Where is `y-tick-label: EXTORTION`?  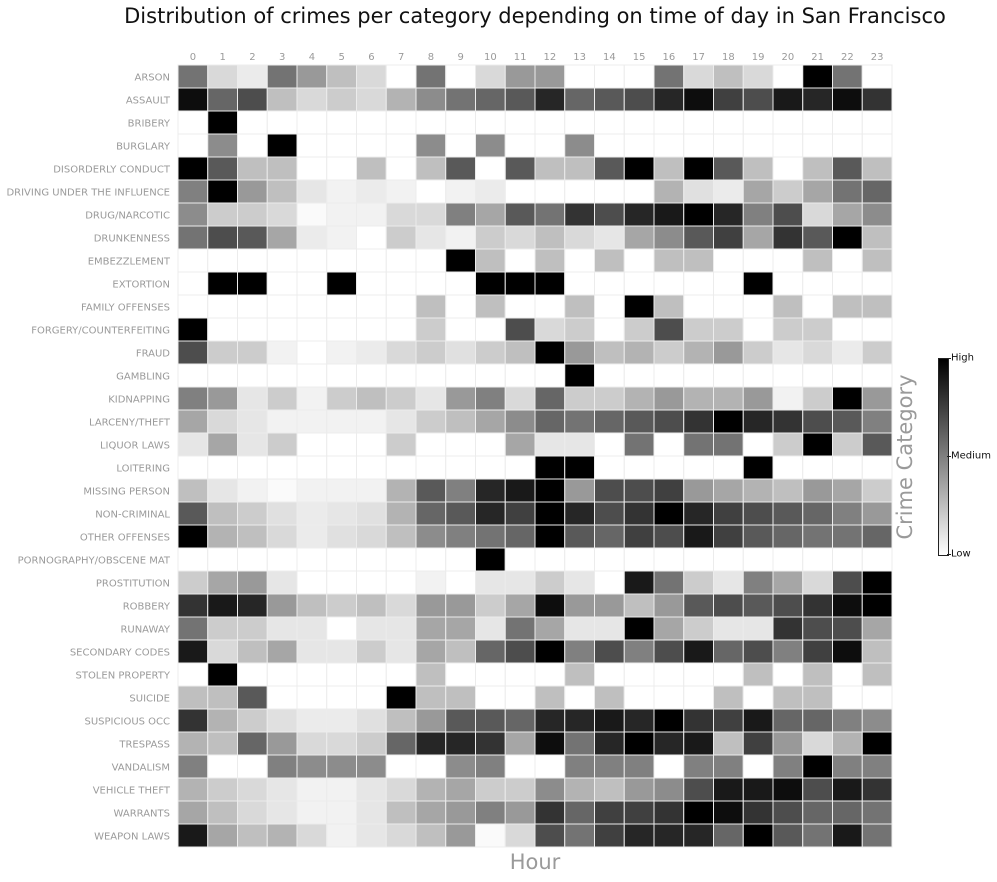
y-tick-label: EXTORTION is located at coordinates (141, 285).